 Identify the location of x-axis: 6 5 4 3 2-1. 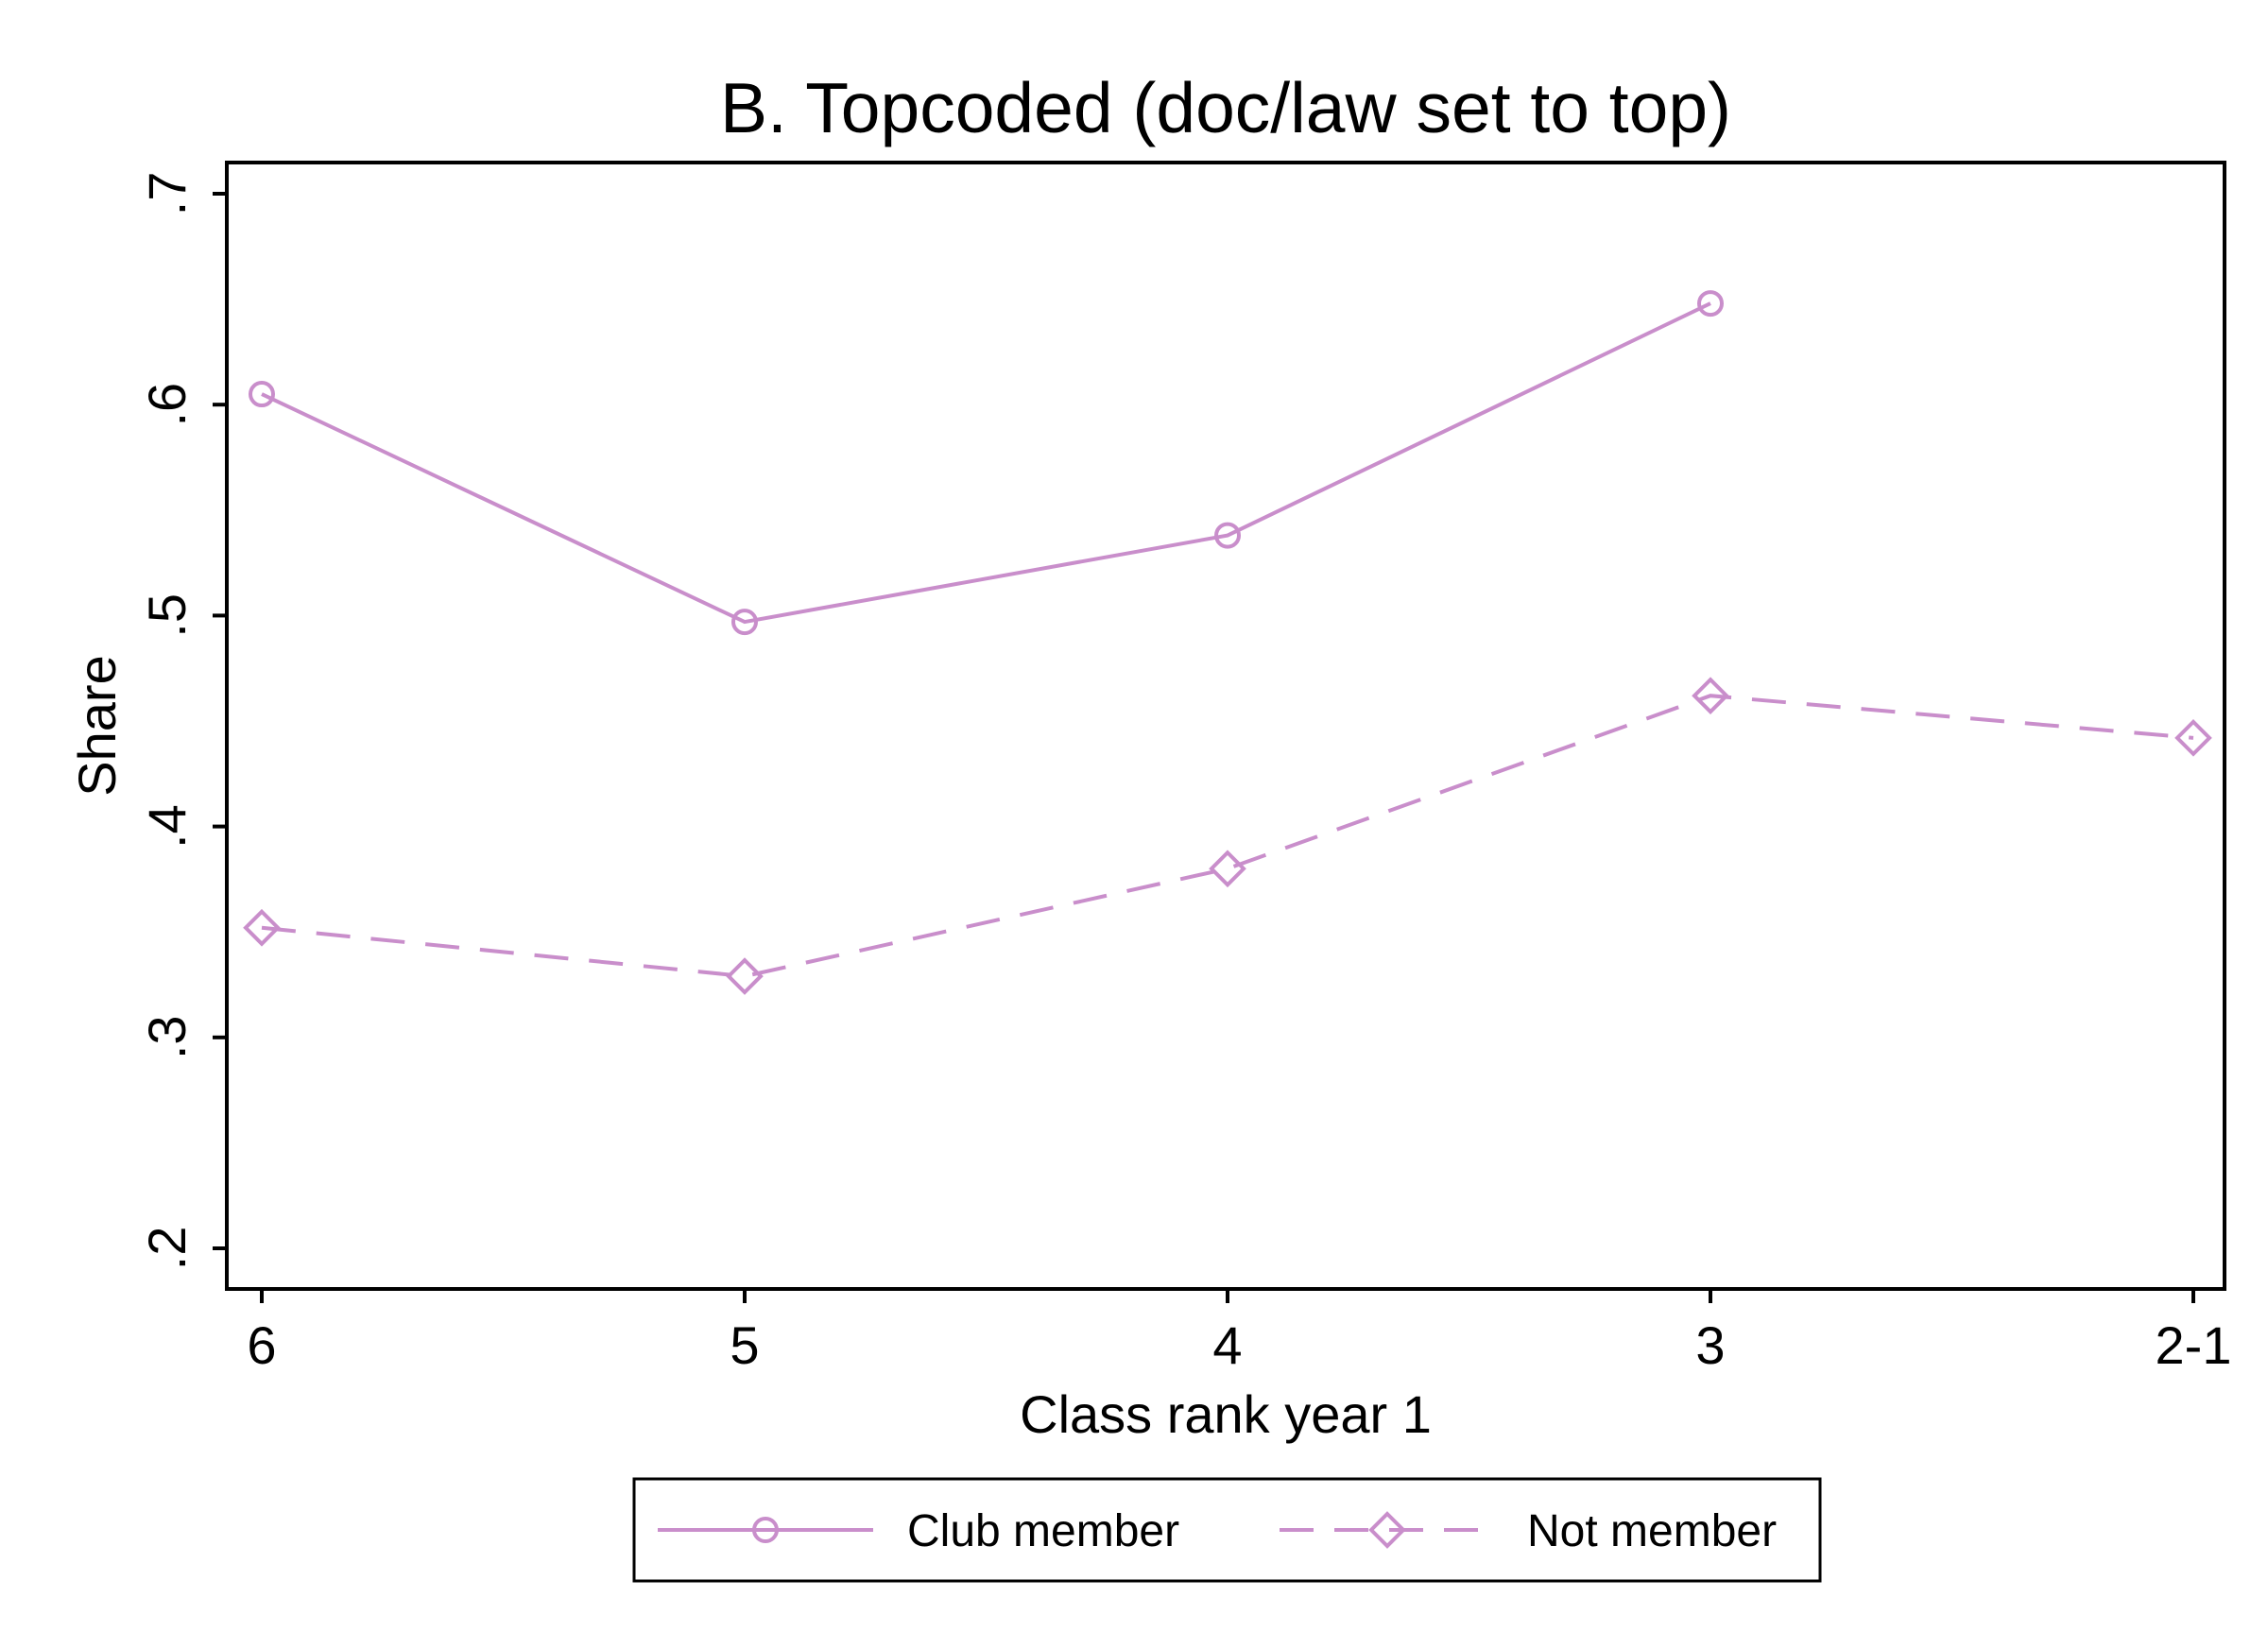
(1239, 1332).